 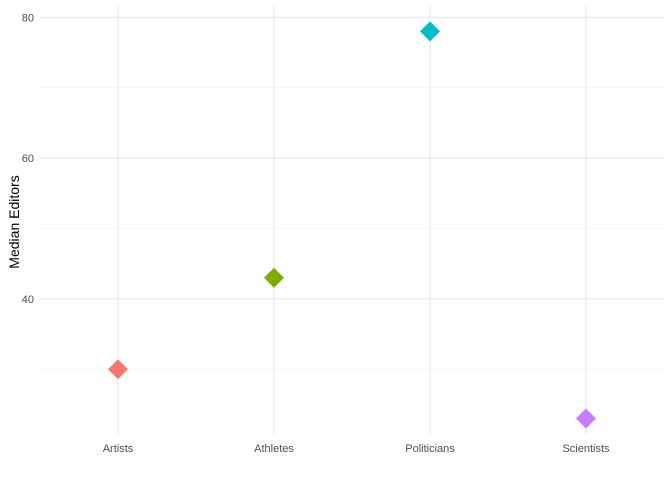 What do you see at coordinates (118, 449) in the screenshot?
I see `x-tick-label-artists: Artists` at bounding box center [118, 449].